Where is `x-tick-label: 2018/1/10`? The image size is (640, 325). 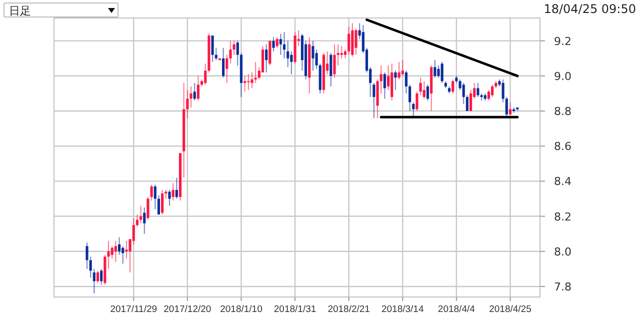 x-tick-label: 2018/1/10 is located at coordinates (241, 309).